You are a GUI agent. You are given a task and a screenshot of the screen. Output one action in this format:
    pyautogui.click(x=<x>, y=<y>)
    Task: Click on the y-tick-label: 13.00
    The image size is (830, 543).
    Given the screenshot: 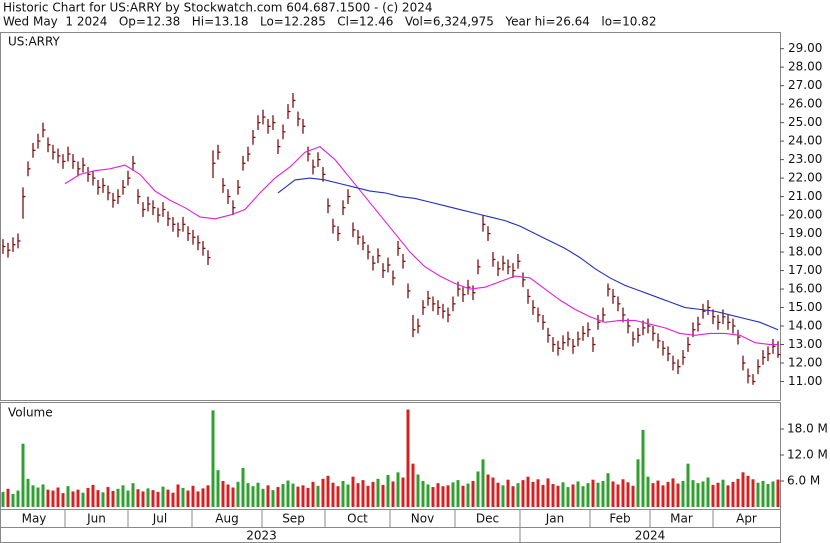 What is the action you would take?
    pyautogui.click(x=805, y=344)
    